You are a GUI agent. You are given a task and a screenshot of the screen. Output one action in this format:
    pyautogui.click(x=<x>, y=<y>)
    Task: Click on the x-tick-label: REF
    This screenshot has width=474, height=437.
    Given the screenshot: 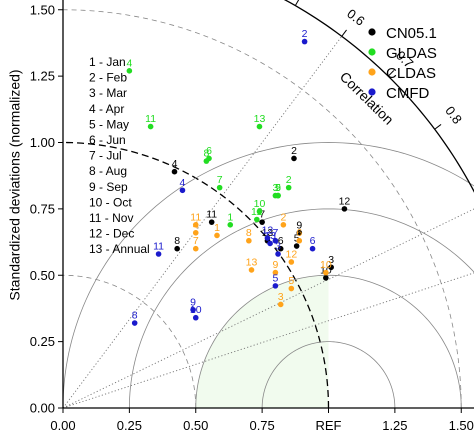 What is the action you would take?
    pyautogui.click(x=329, y=425)
    